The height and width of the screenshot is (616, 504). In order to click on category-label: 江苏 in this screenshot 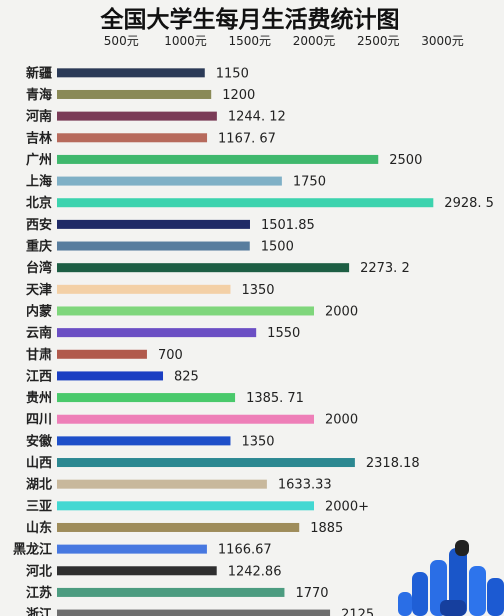, I will do `click(39, 593)`.